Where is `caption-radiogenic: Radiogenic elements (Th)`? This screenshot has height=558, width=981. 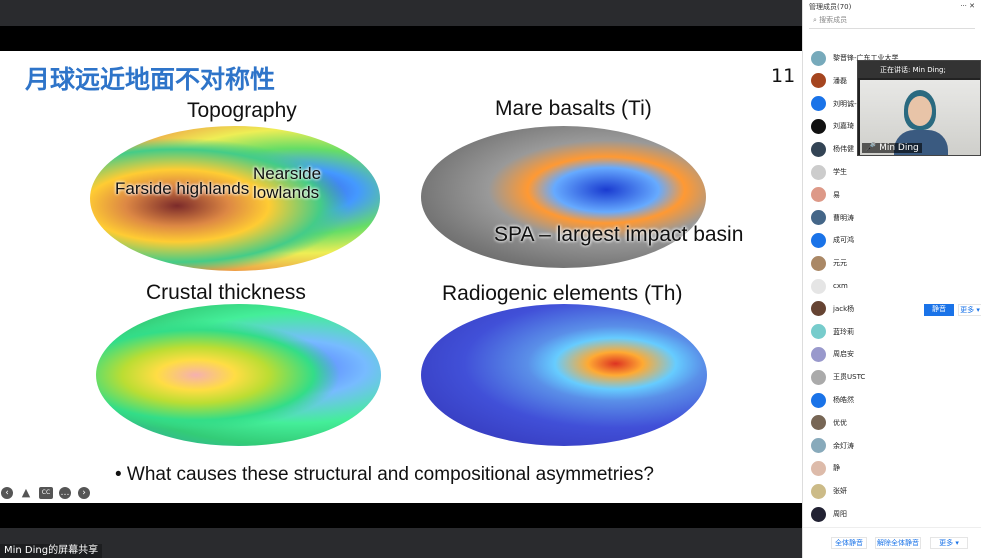
caption-radiogenic: Radiogenic elements (Th) is located at coordinates (562, 293).